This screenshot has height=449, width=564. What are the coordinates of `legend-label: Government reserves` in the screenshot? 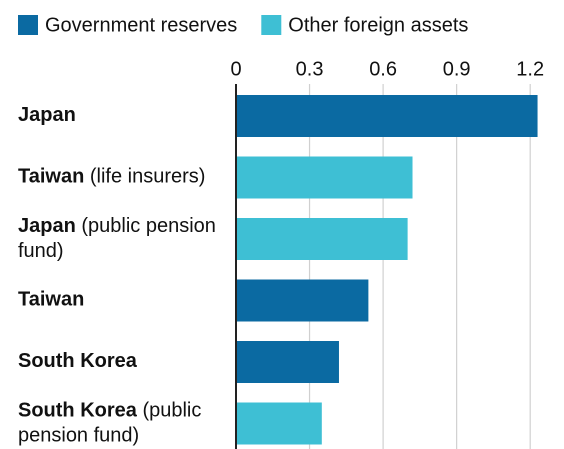 It's located at (141, 25).